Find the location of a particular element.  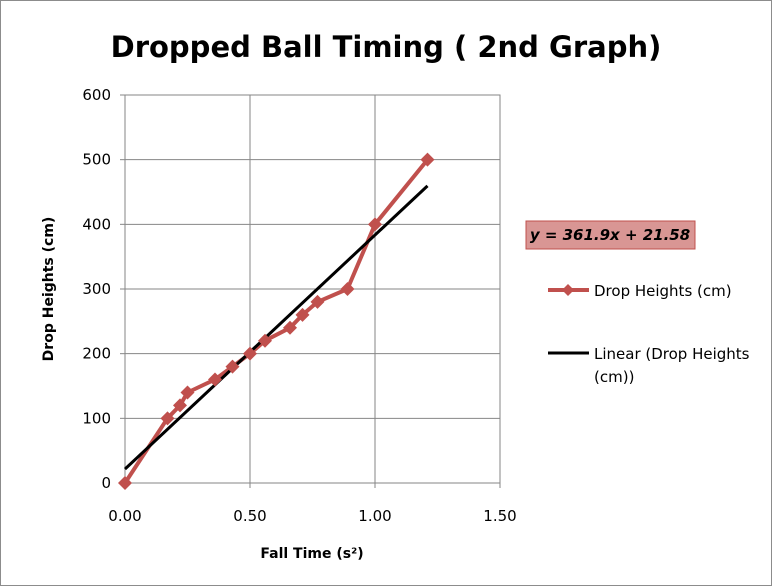

y-tick-label: 600 is located at coordinates (96, 95).